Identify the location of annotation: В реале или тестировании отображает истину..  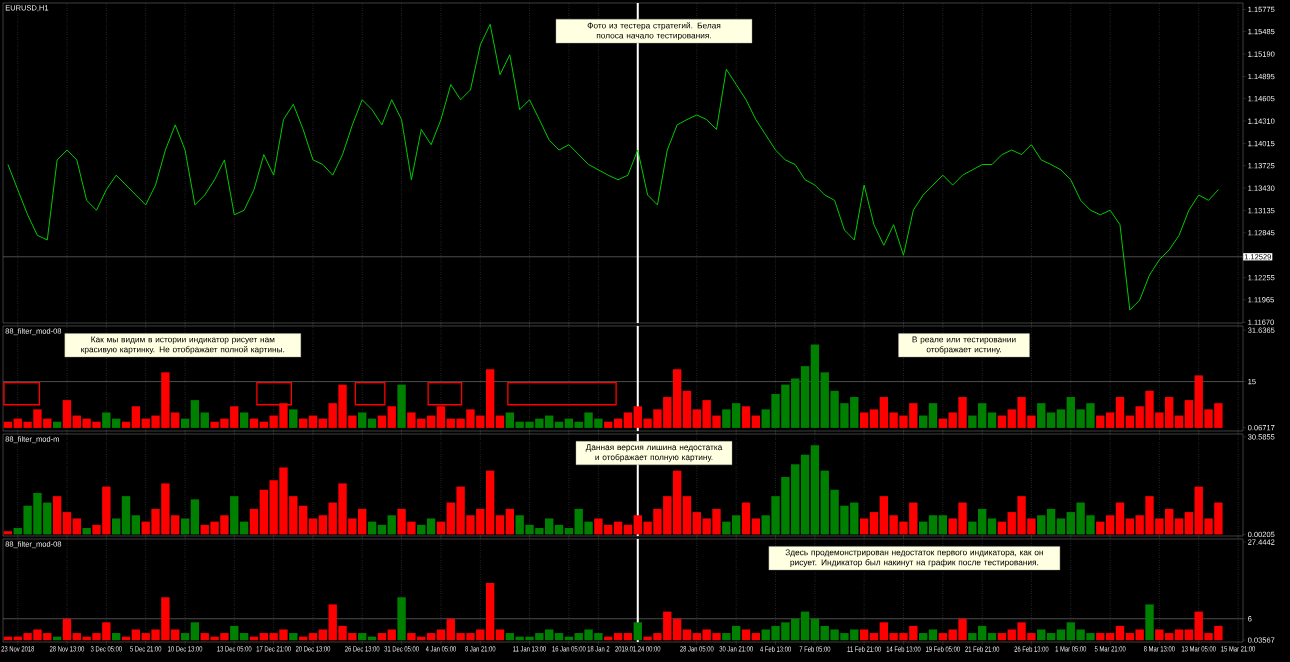
(964, 345).